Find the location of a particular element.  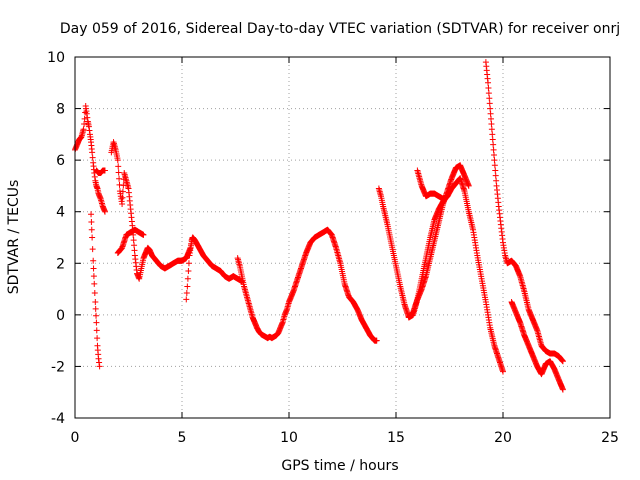

x-tick-label: 20 is located at coordinates (503, 438).